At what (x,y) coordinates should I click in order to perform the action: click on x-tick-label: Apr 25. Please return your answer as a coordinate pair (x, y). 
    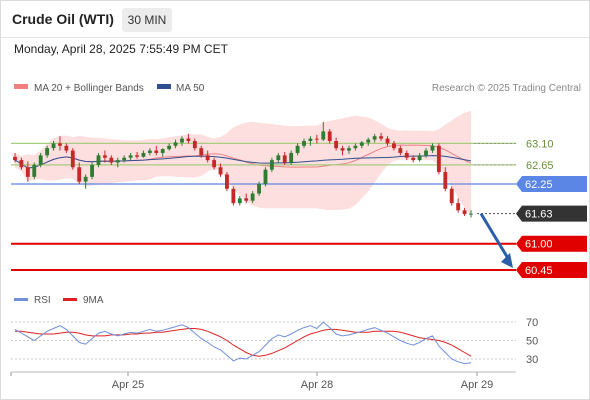
    Looking at the image, I should click on (128, 385).